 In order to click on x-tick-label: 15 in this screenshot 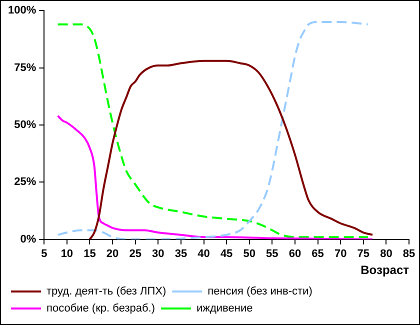, I will do `click(90, 254)`.